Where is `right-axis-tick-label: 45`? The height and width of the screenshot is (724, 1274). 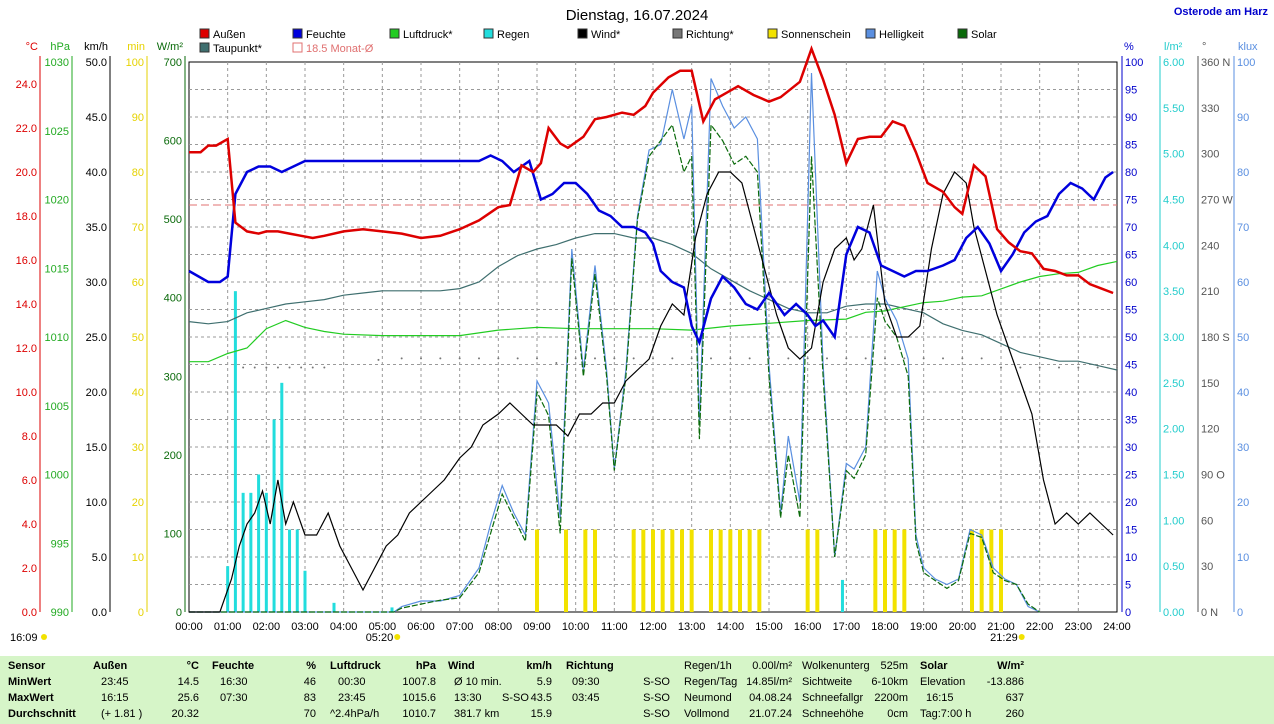 right-axis-tick-label: 45 is located at coordinates (1131, 366).